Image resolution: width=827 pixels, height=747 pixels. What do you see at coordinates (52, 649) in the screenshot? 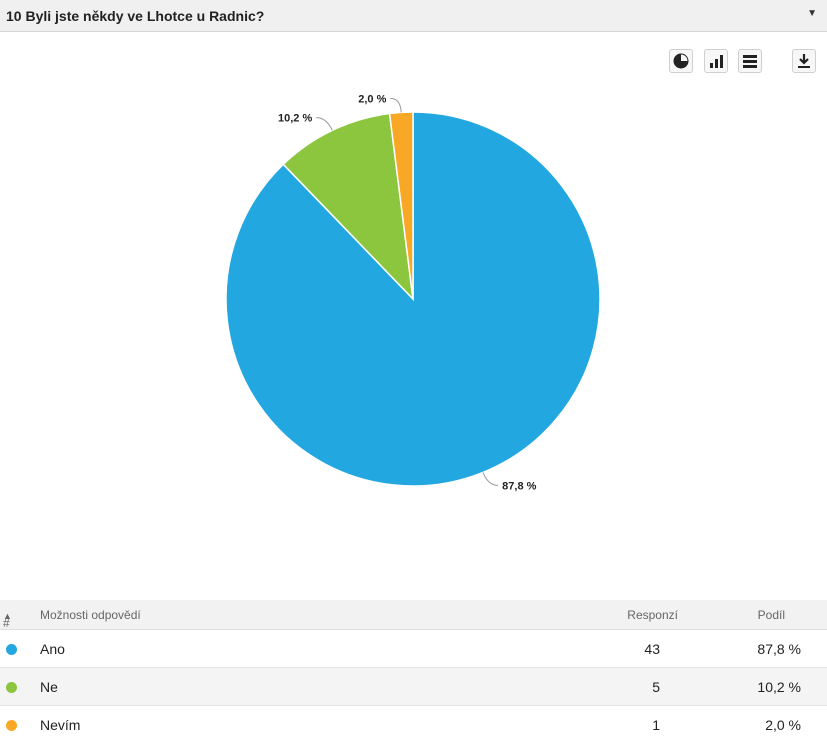
I see `row-label: Ano` at bounding box center [52, 649].